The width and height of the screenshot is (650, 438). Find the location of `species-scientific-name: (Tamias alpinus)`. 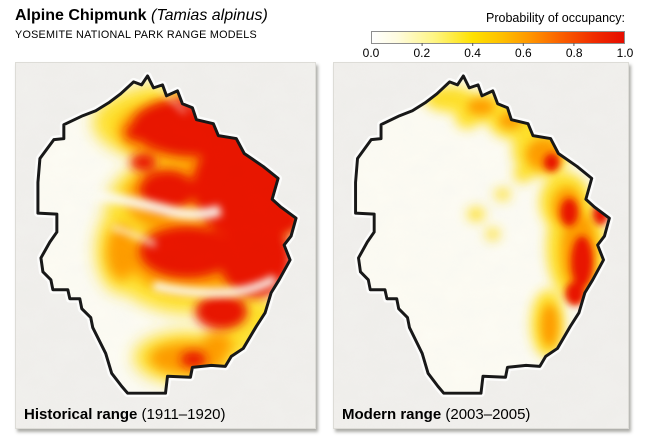

species-scientific-name: (Tamias alpinus) is located at coordinates (209, 15).